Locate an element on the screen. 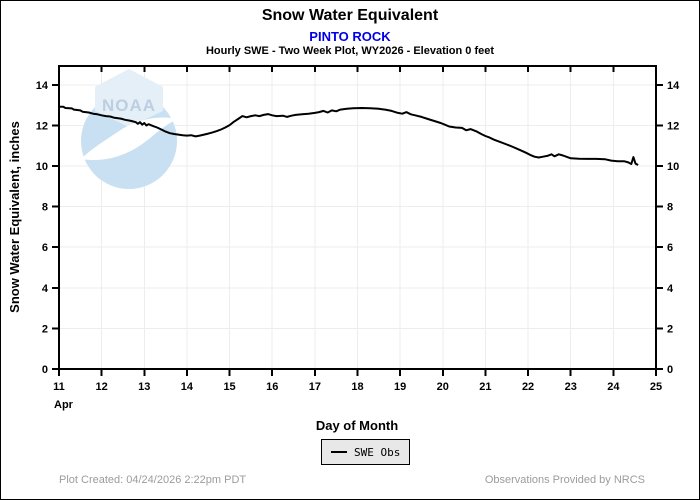 The height and width of the screenshot is (500, 700). y-tick-label-left: 4 is located at coordinates (45, 289).